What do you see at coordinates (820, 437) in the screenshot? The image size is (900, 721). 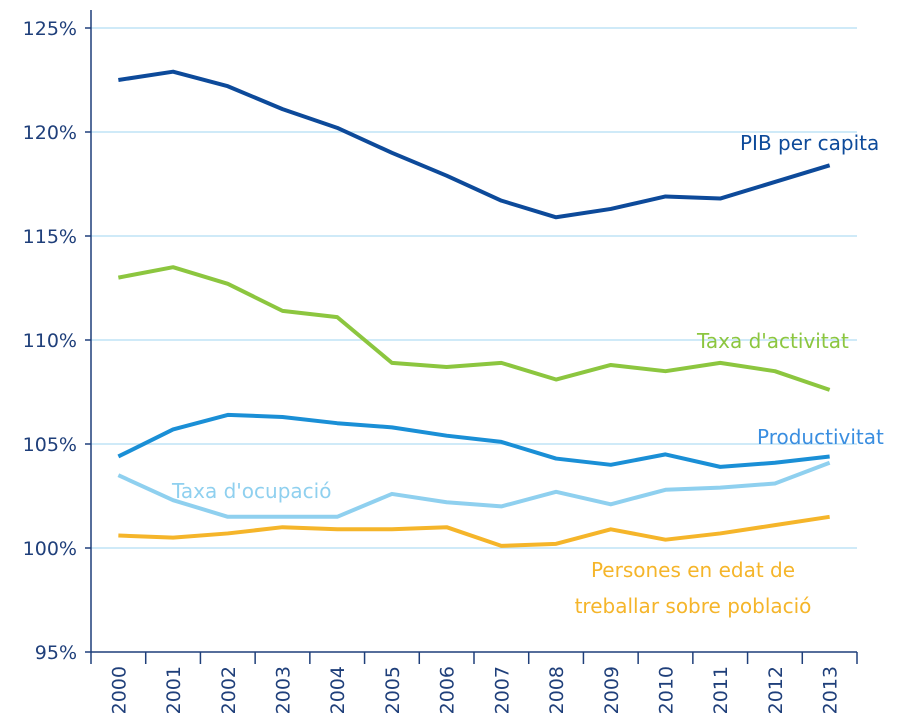 I see `series-label: Productivitat` at bounding box center [820, 437].